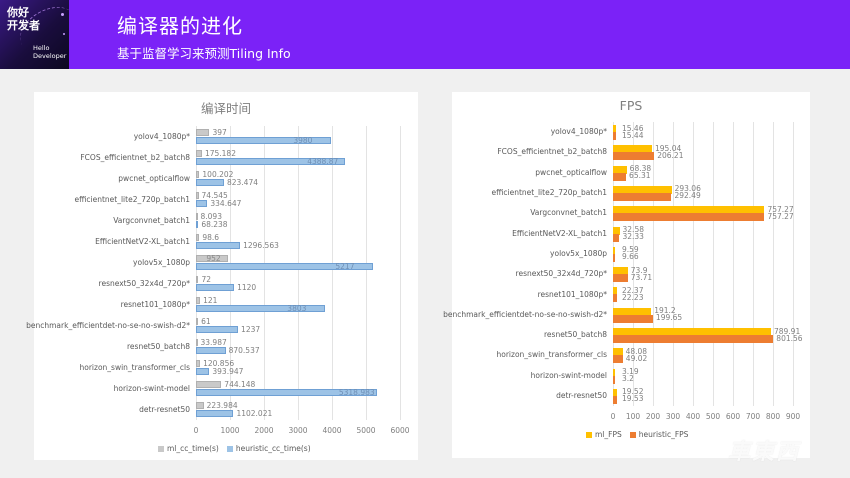  I want to click on x-axis-tick: 0, so click(196, 430).